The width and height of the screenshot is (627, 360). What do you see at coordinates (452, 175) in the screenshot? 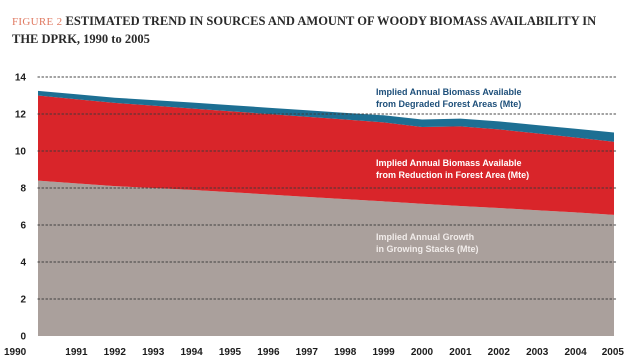
I see `series-label-reduction-line-2: from Reduction in Forest Area (Mte)` at bounding box center [452, 175].